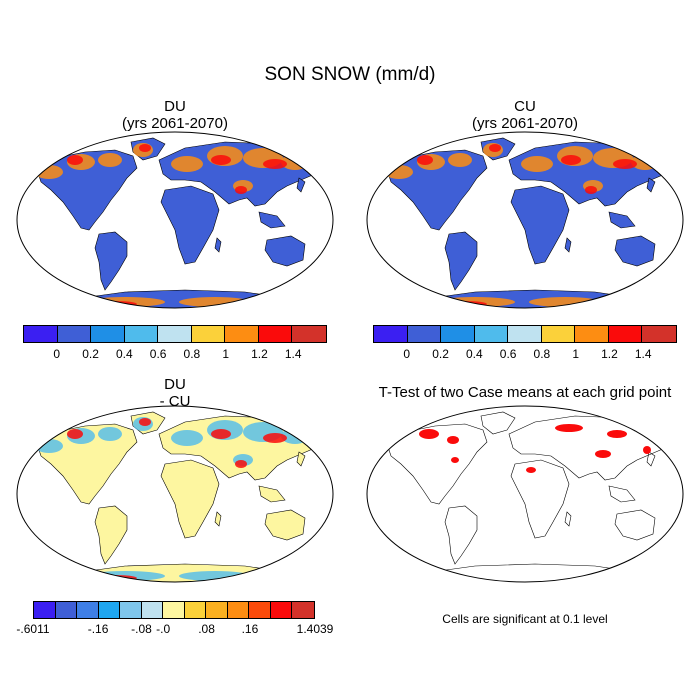 Image resolution: width=700 pixels, height=700 pixels. What do you see at coordinates (350, 74) in the screenshot?
I see `main-title: SON SNOW (mm/d)` at bounding box center [350, 74].